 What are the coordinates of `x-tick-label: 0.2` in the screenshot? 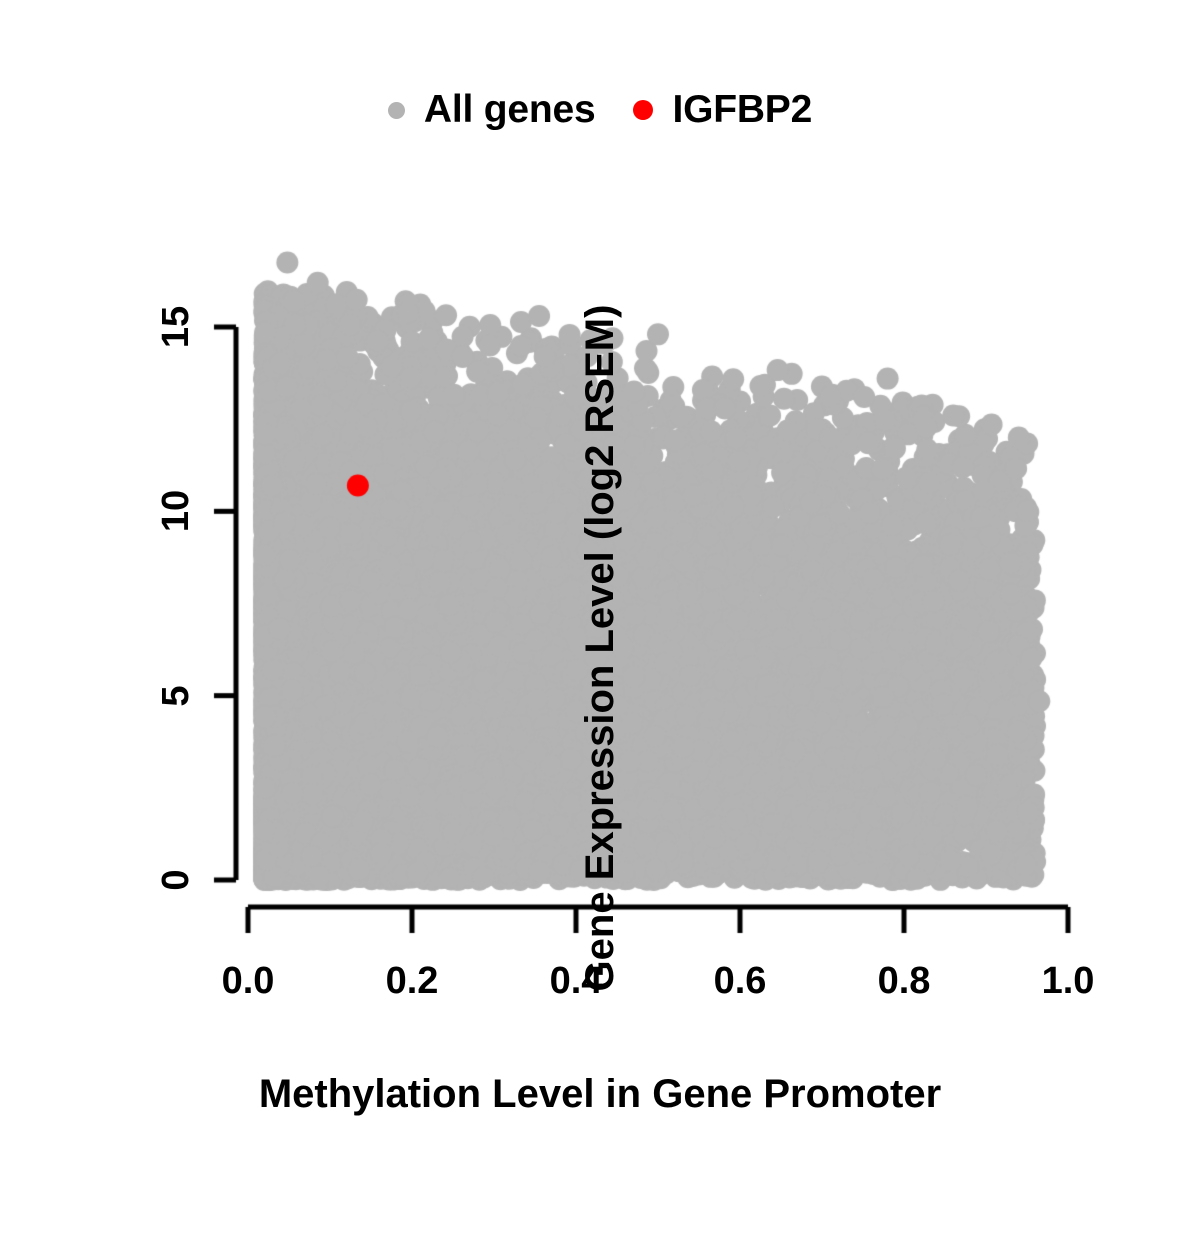 It's located at (412, 981).